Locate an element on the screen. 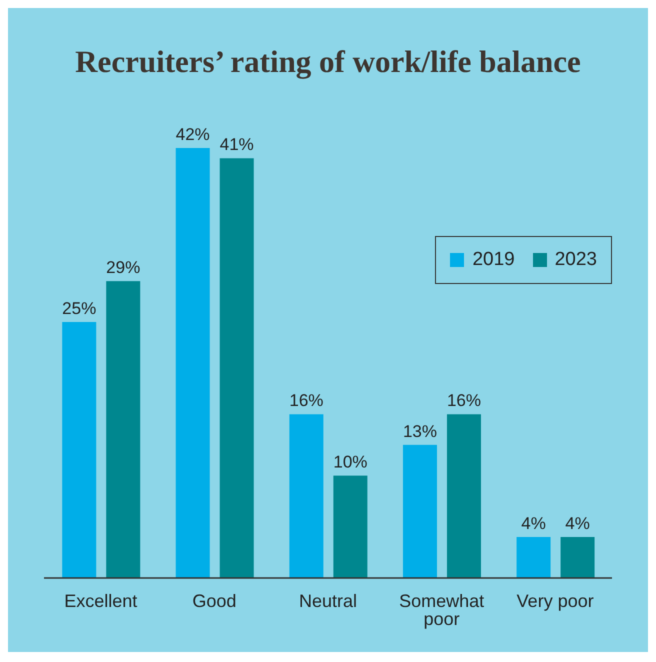 This screenshot has height=662, width=656. x-tick-label: Somewhat poor is located at coordinates (441, 609).